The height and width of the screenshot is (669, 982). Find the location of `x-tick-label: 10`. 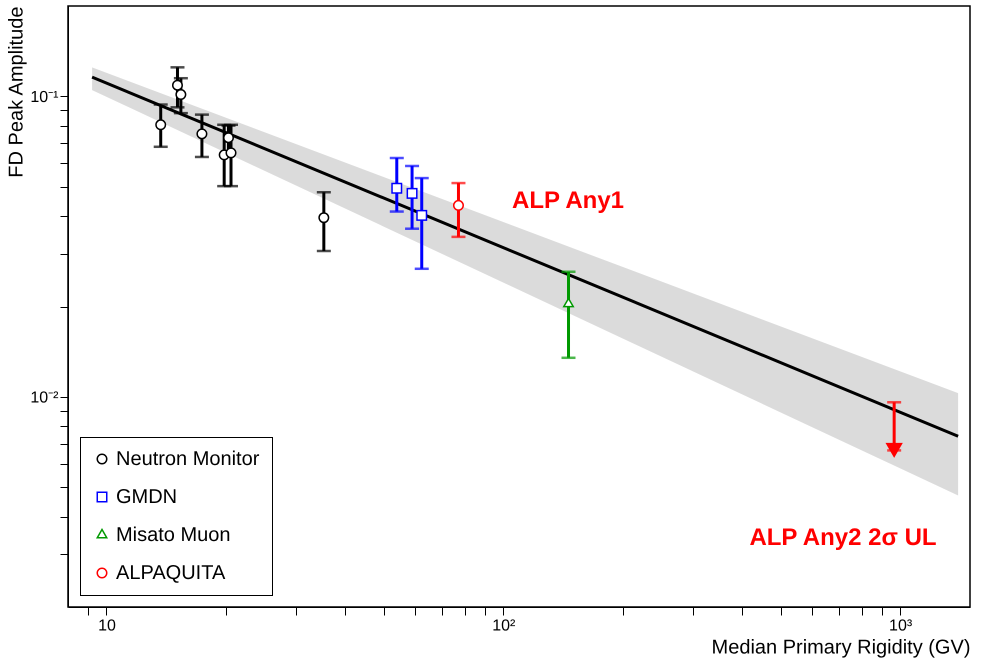

x-tick-label: 10 is located at coordinates (107, 626).